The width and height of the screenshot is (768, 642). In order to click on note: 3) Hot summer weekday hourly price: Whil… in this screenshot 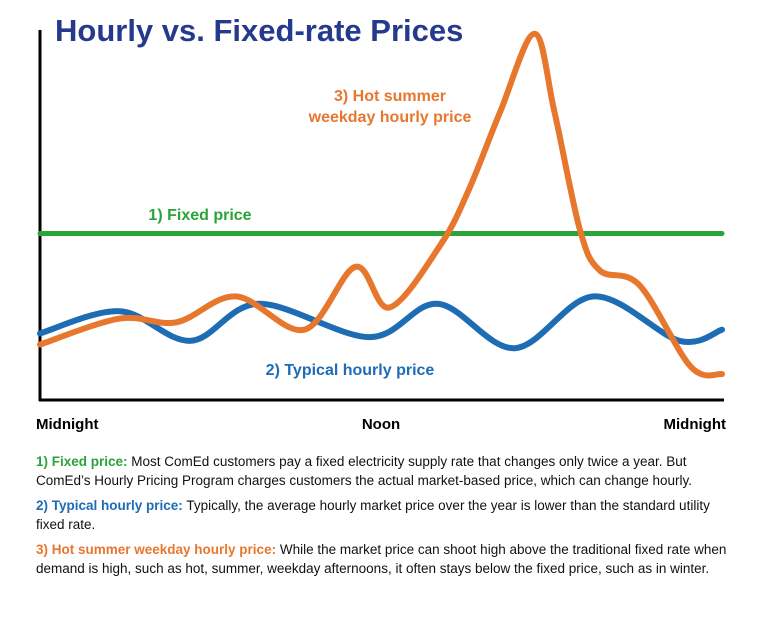, I will do `click(386, 559)`.